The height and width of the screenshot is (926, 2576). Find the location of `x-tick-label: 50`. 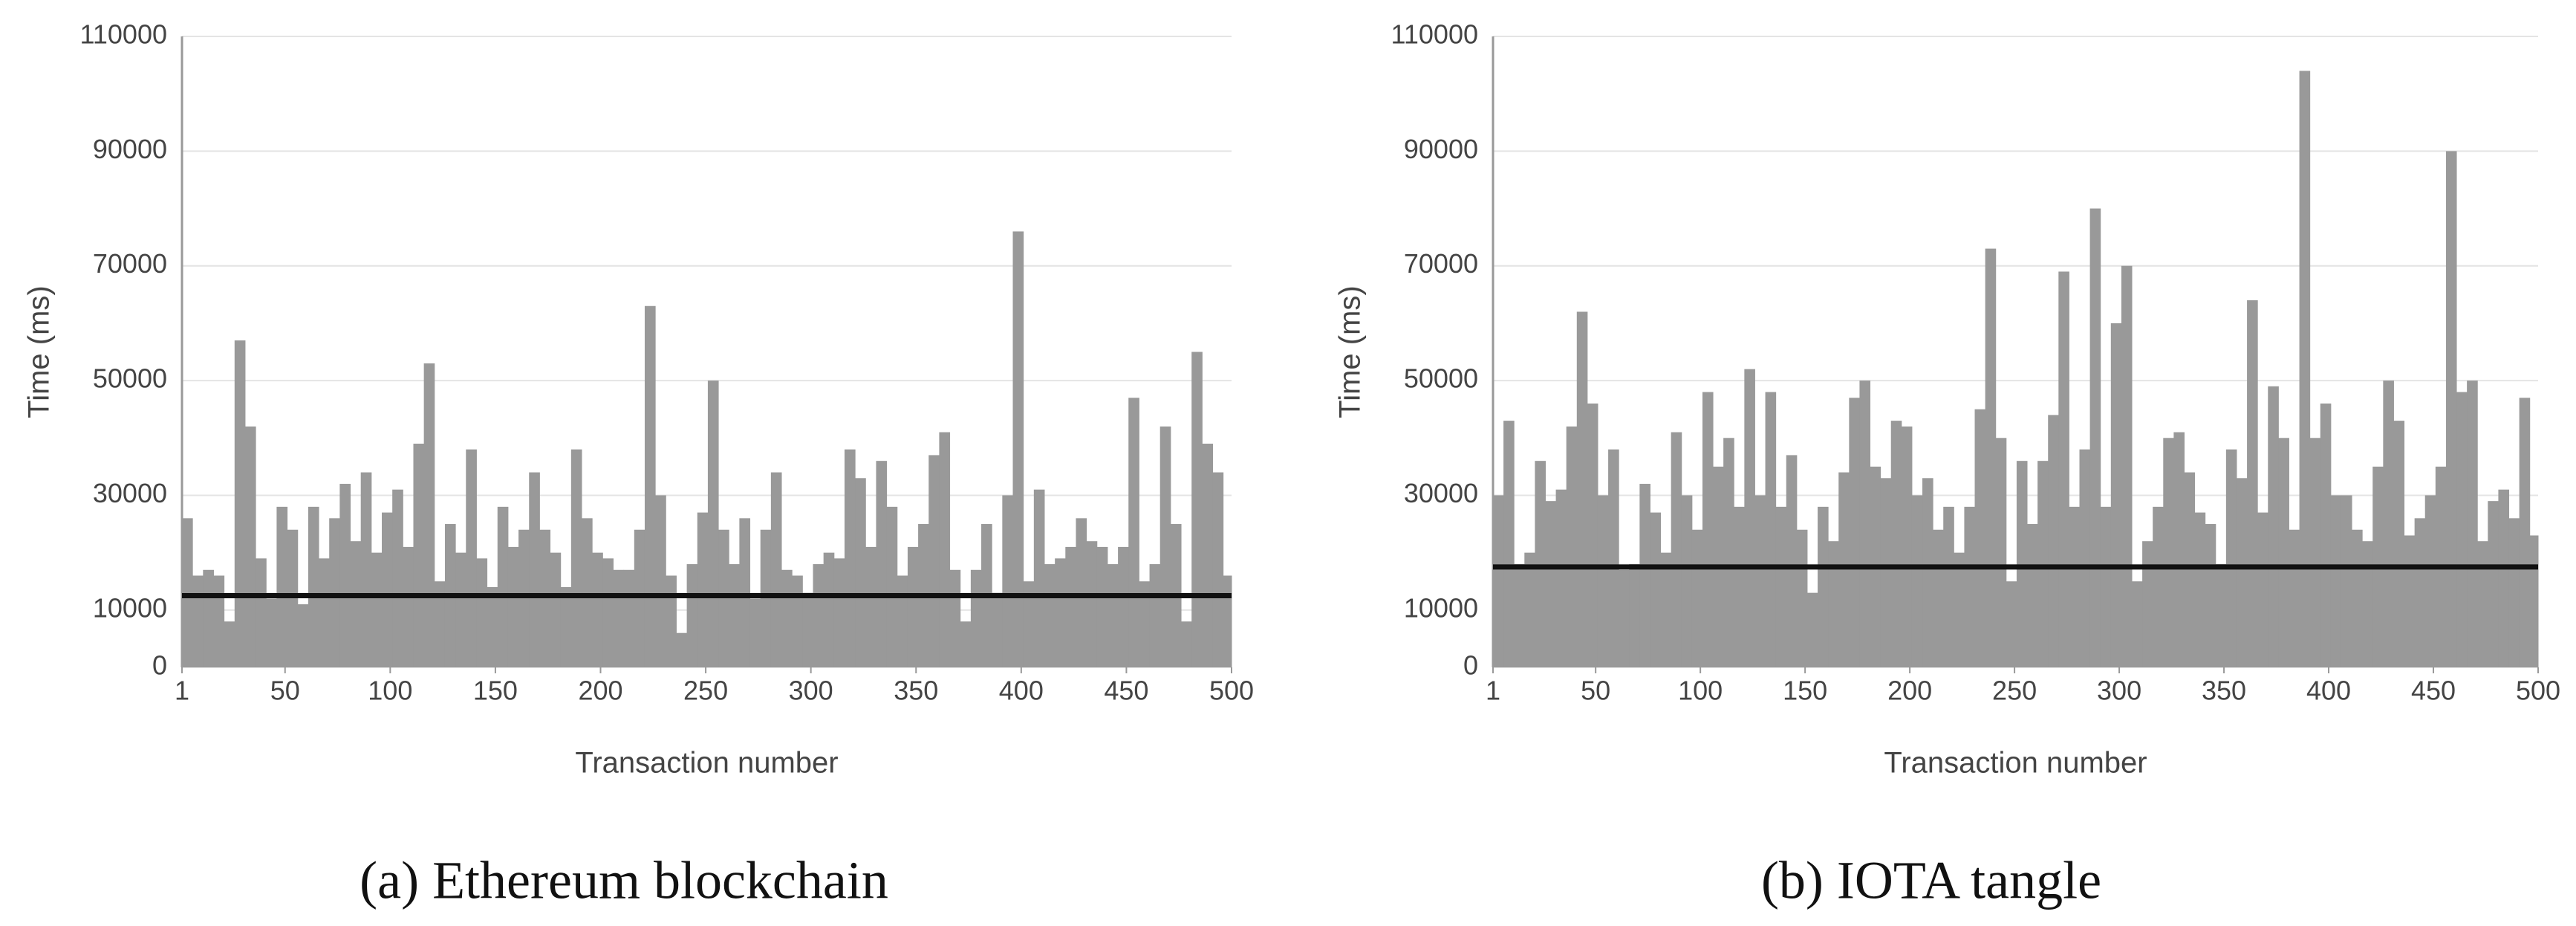

x-tick-label: 50 is located at coordinates (285, 691).